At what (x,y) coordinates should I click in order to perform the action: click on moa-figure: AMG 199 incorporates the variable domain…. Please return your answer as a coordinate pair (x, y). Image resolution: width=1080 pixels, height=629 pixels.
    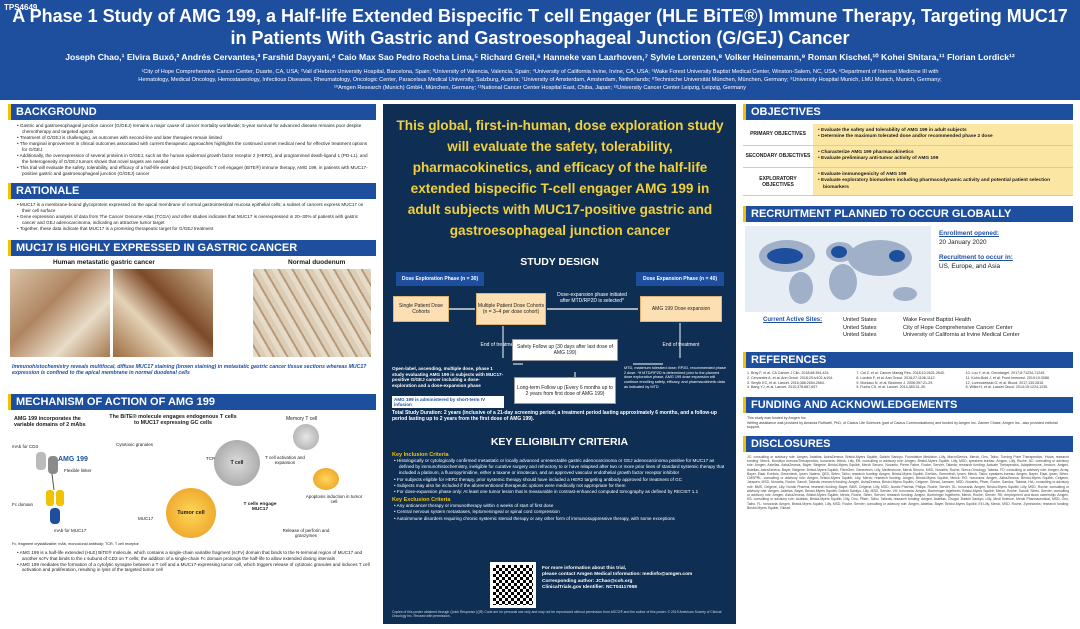
    Looking at the image, I should click on (192, 480).